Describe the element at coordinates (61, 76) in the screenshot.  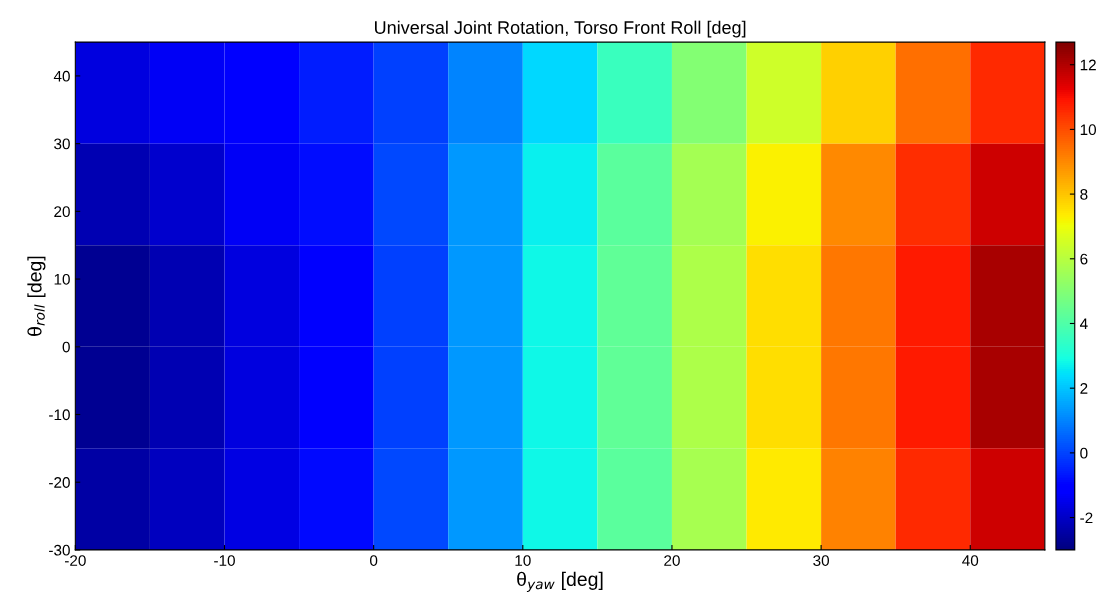
I see `y-tick-label: 40` at that location.